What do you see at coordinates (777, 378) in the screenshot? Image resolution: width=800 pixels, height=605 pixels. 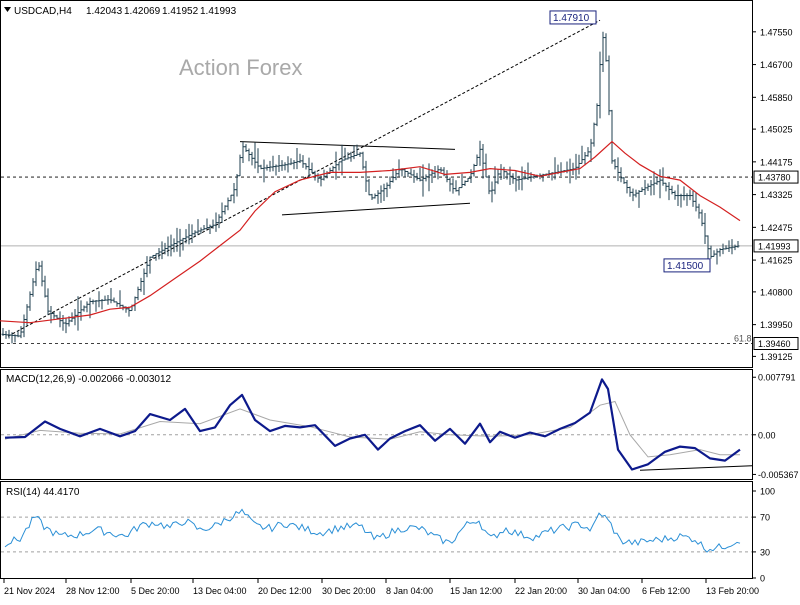 I see `macd-tick-label: 0.007791` at bounding box center [777, 378].